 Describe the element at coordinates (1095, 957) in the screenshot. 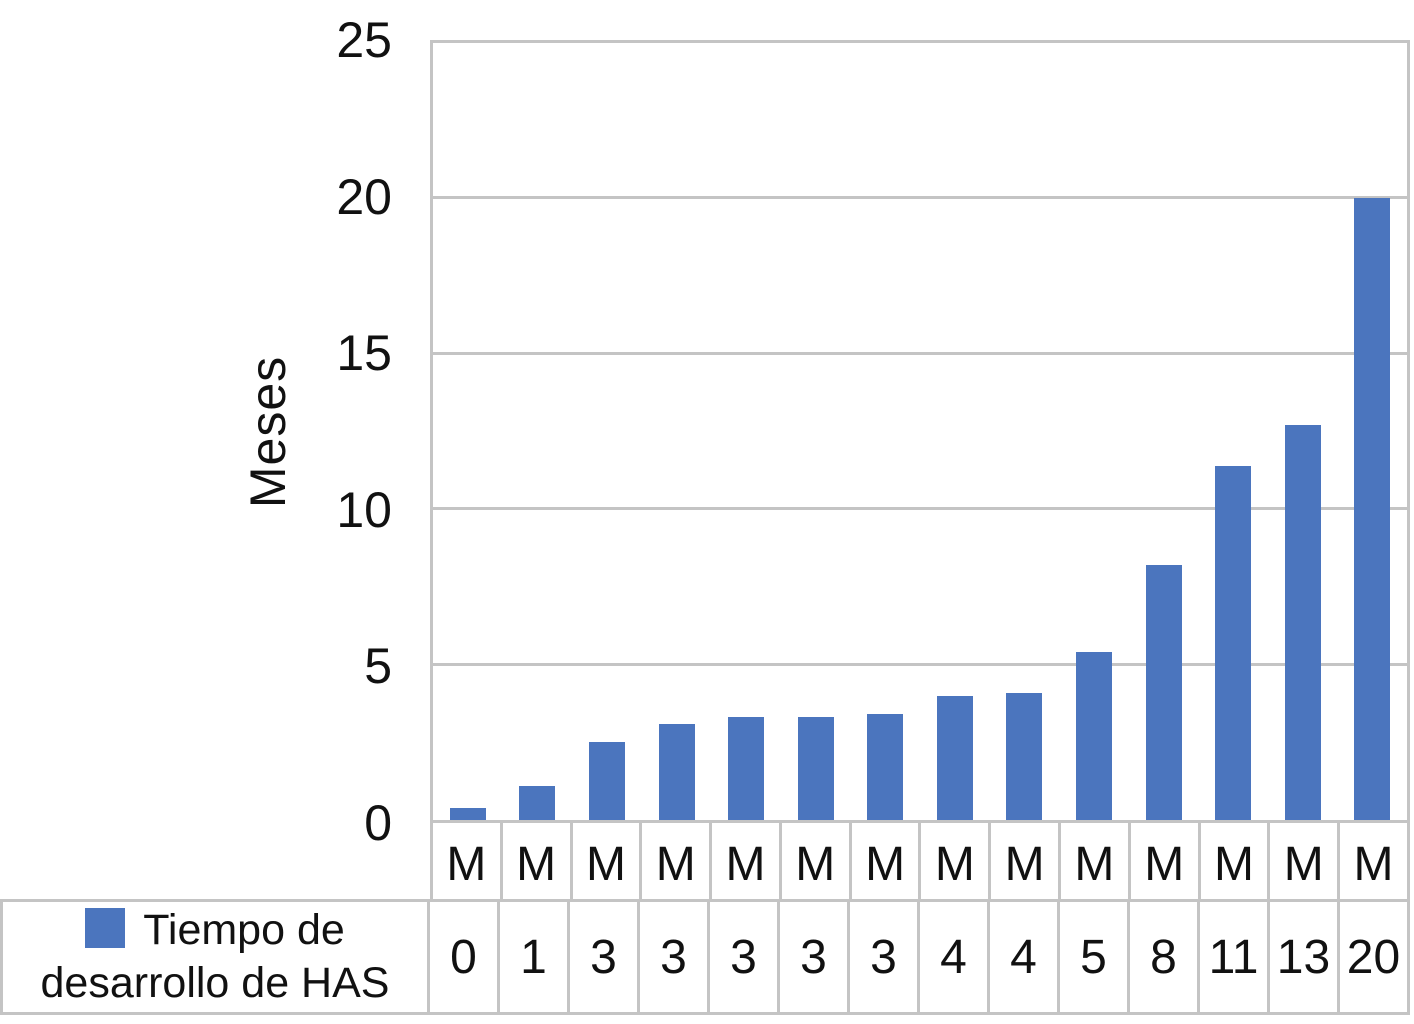

I see `data-table-value-cell: 5` at that location.